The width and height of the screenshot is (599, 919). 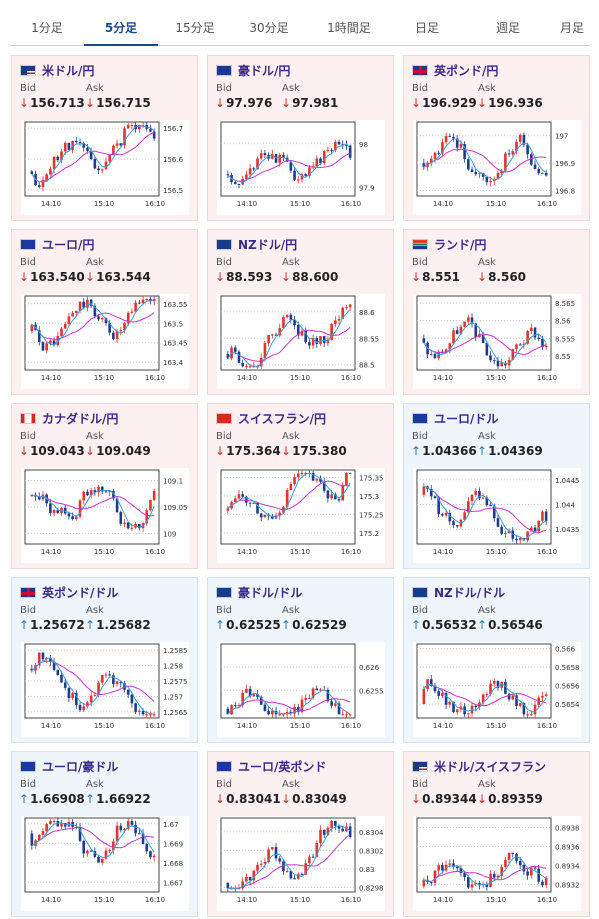 What do you see at coordinates (507, 28) in the screenshot?
I see `tab-6: 週足` at bounding box center [507, 28].